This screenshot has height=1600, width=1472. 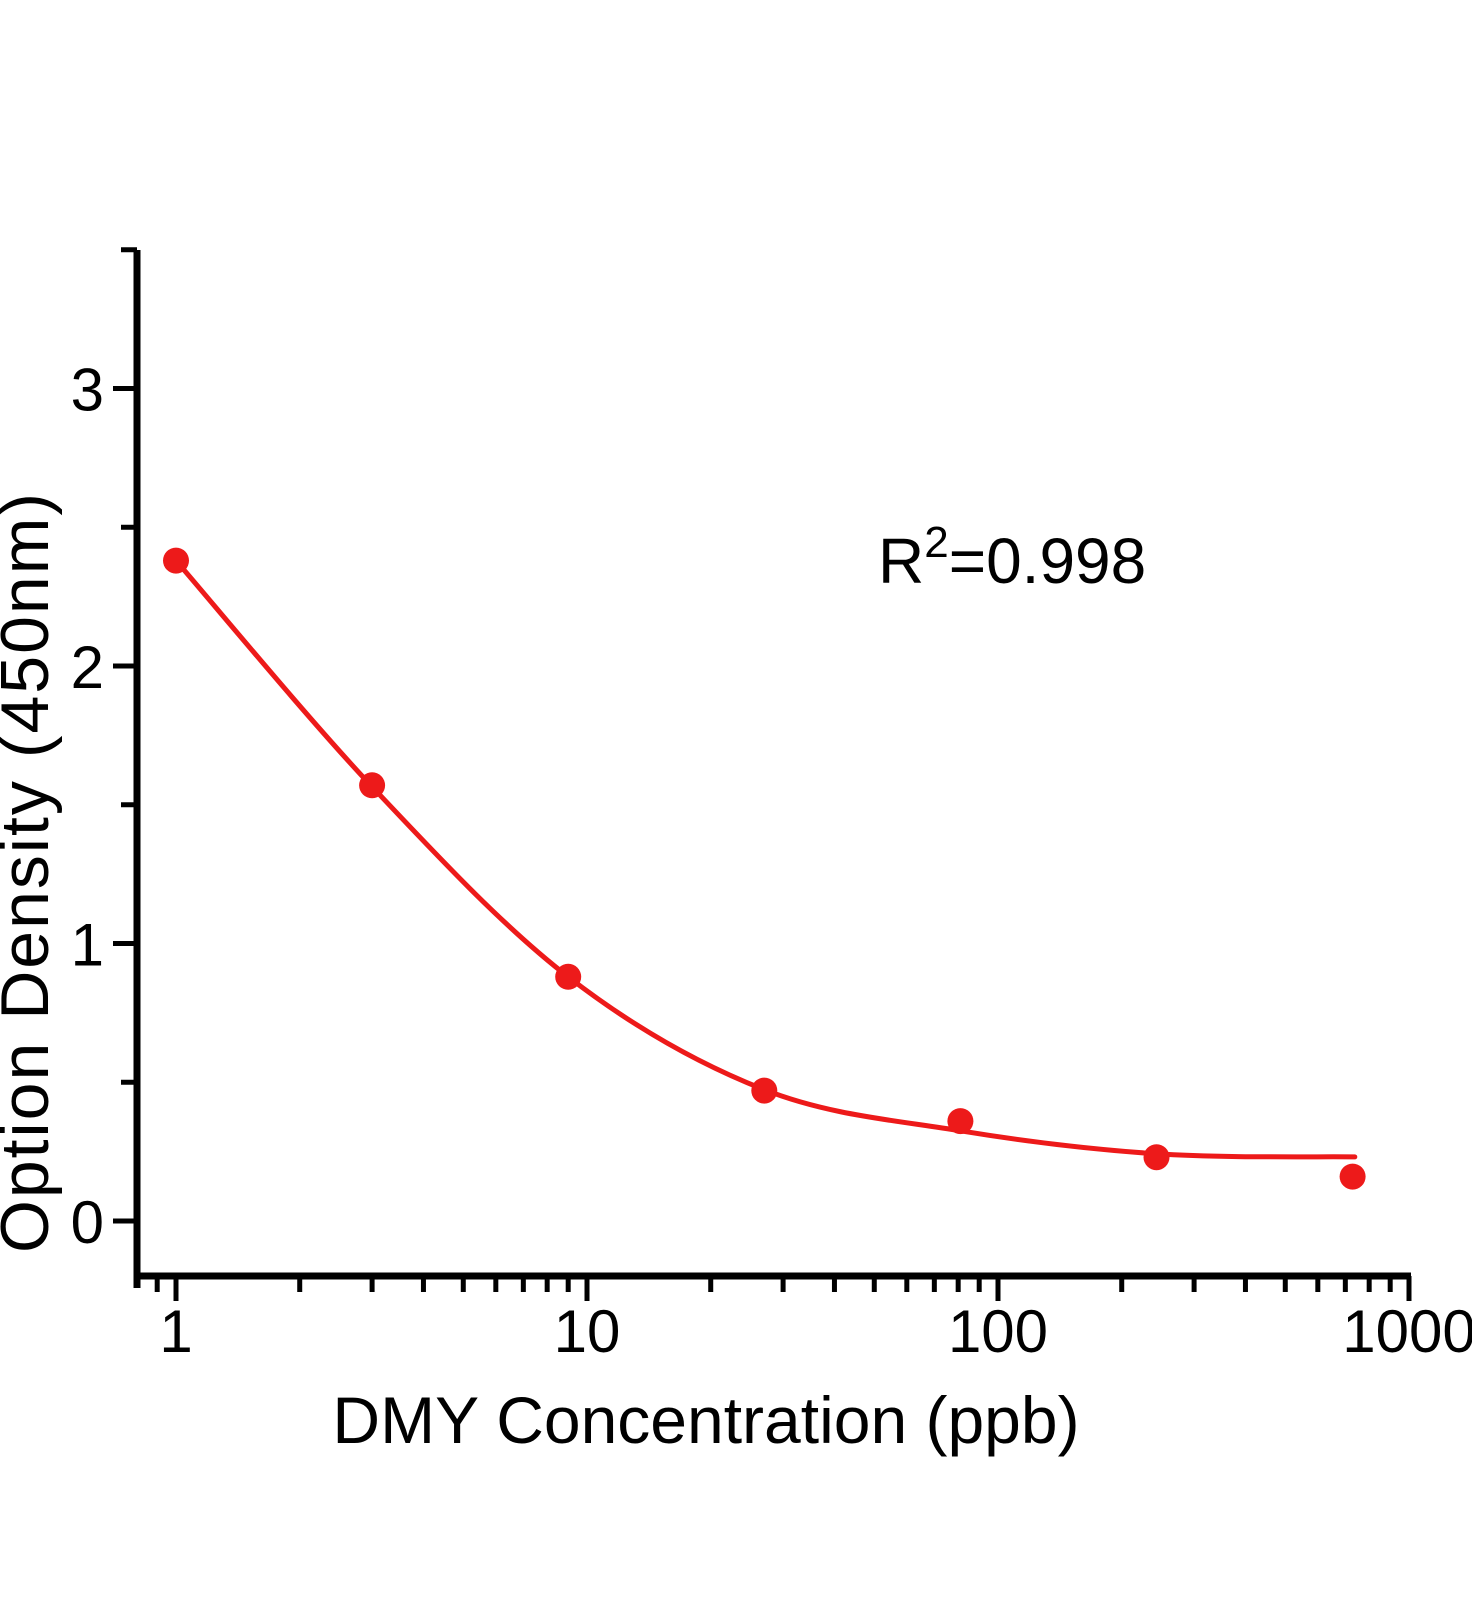 What do you see at coordinates (705, 1420) in the screenshot?
I see `x-axis-title: DMY Concentration (ppb)` at bounding box center [705, 1420].